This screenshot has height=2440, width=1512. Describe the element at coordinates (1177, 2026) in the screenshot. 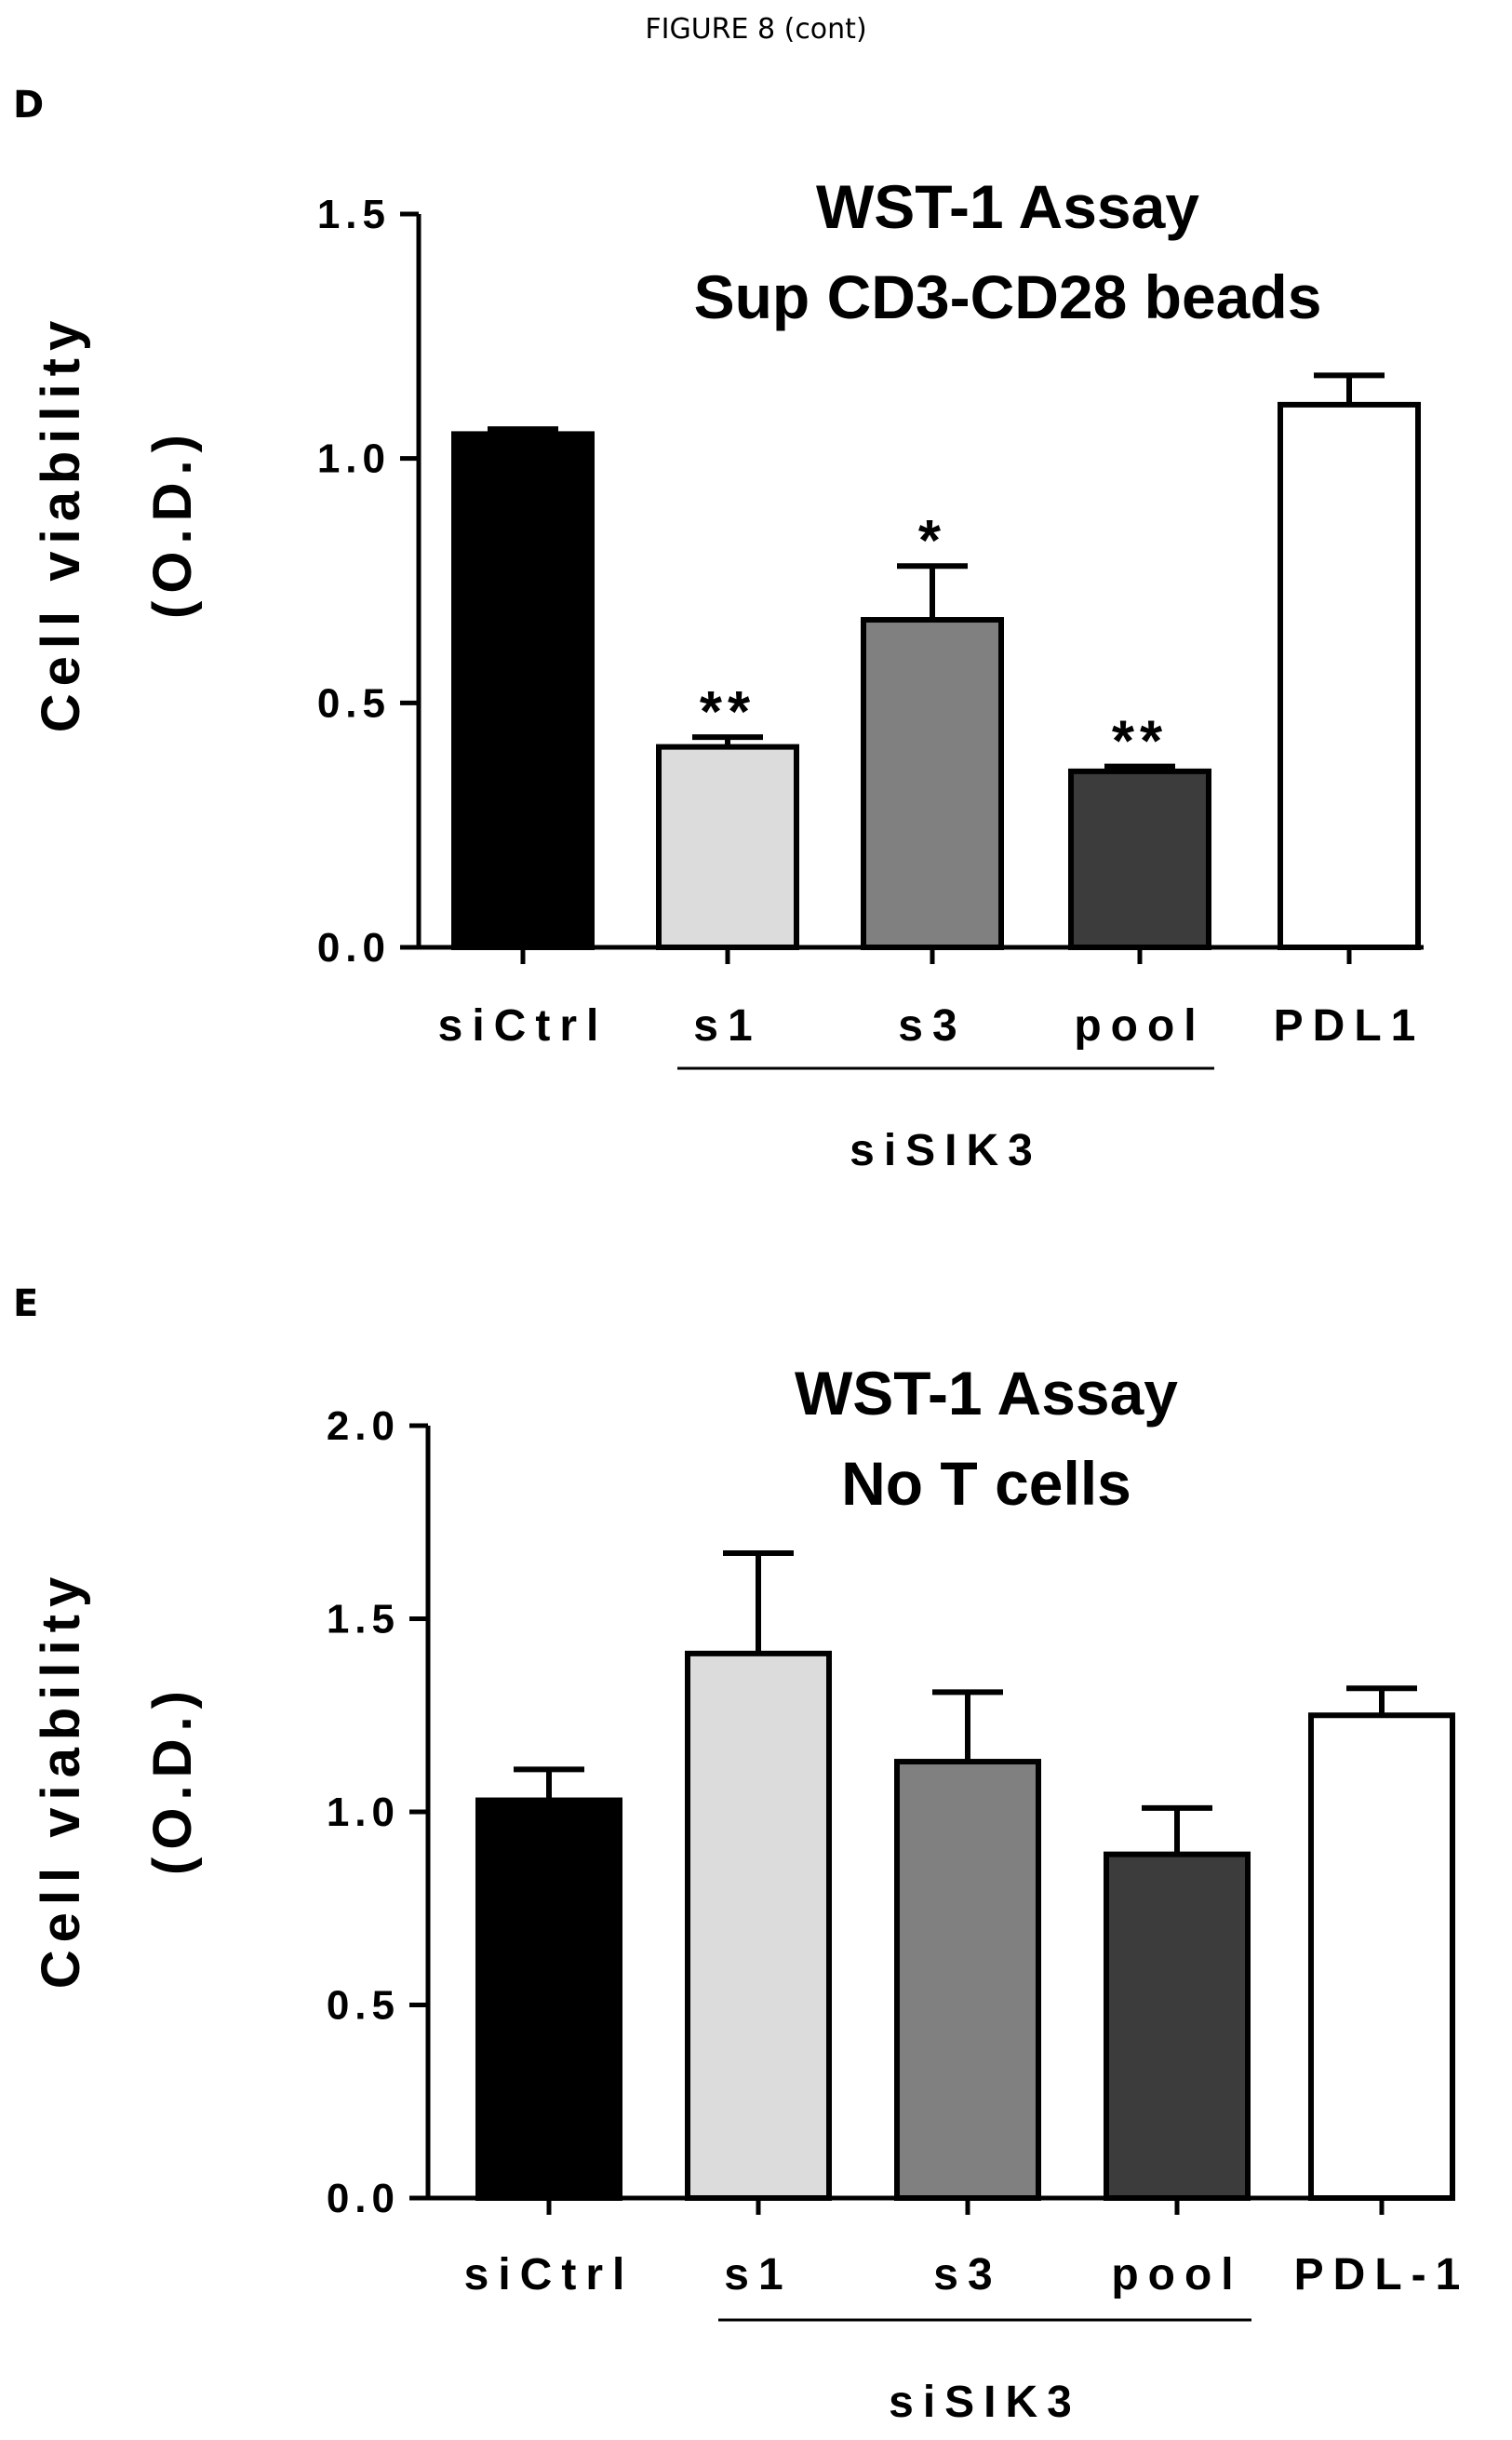

I see `panel-e-bar-pool` at that location.